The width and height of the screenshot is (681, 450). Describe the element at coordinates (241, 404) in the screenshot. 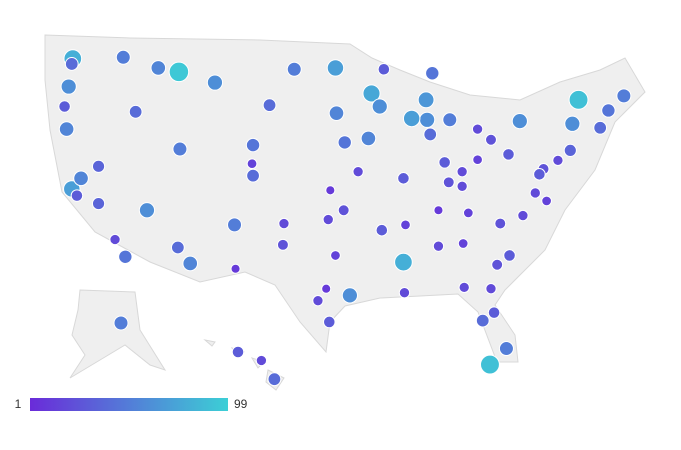

I see `legend-max: 99` at that location.